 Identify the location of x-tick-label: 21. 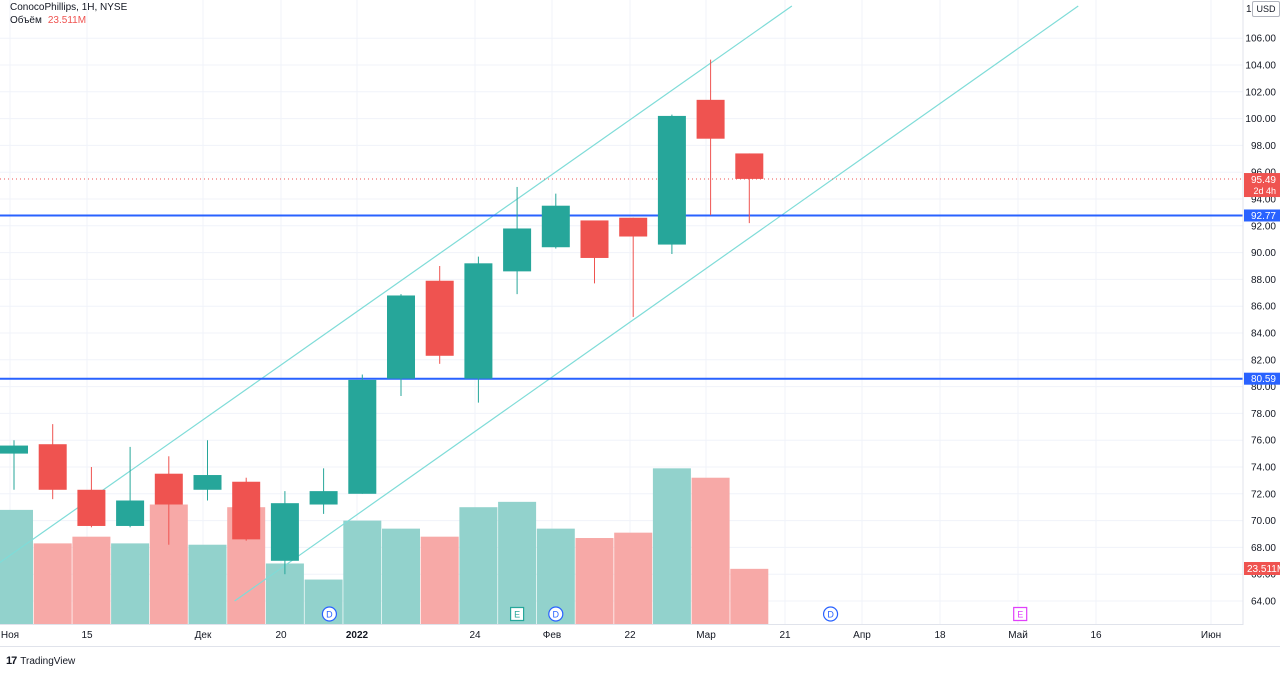
(785, 635).